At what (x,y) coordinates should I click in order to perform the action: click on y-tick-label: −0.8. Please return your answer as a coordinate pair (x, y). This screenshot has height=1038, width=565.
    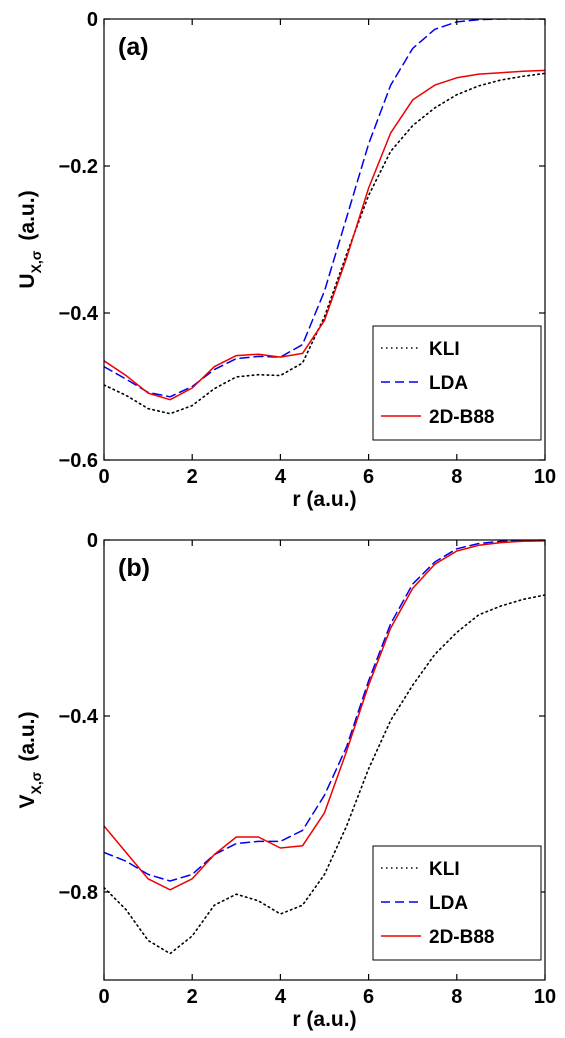
    Looking at the image, I should click on (78, 893).